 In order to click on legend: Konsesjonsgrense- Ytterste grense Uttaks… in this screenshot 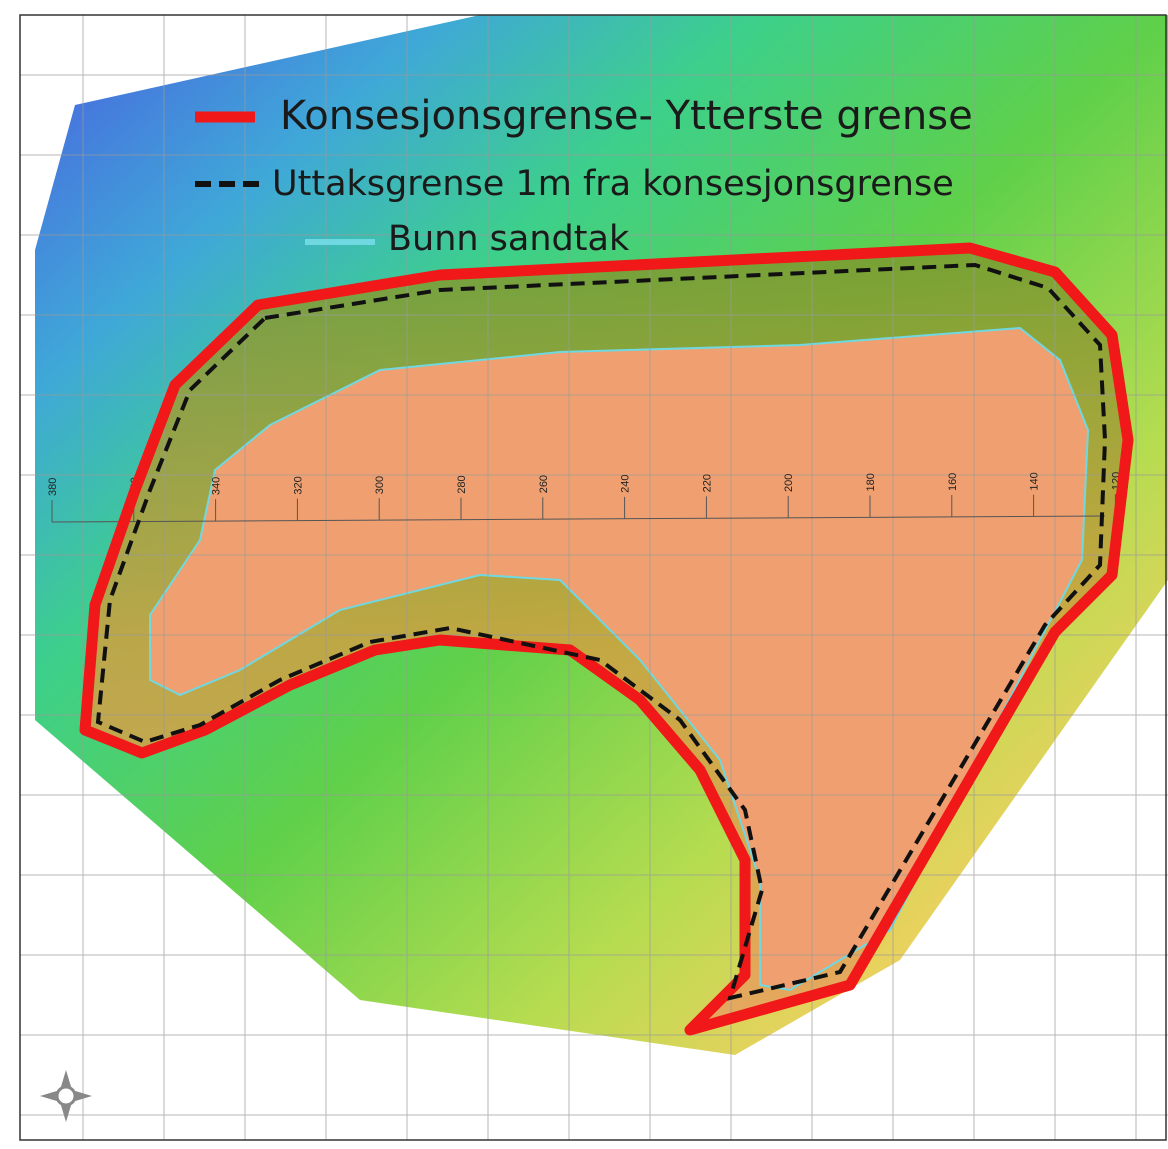, I will do `click(584, 176)`.